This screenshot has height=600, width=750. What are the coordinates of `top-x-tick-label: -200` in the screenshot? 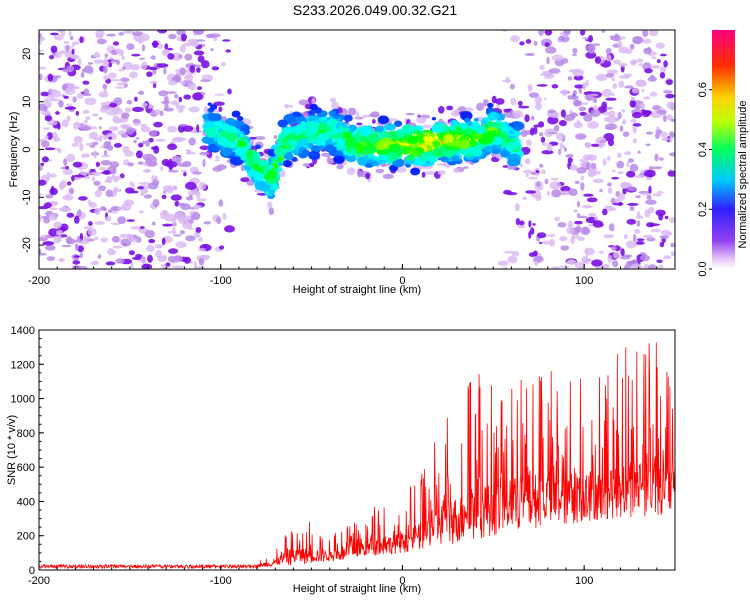 It's located at (39, 281).